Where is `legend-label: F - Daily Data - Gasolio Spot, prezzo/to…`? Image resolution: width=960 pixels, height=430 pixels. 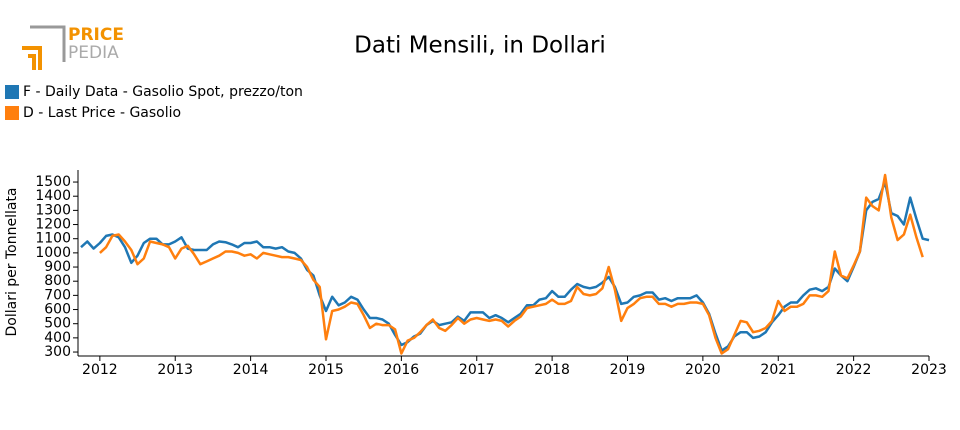 legend-label: F - Daily Data - Gasolio Spot, prezzo/to… is located at coordinates (163, 92).